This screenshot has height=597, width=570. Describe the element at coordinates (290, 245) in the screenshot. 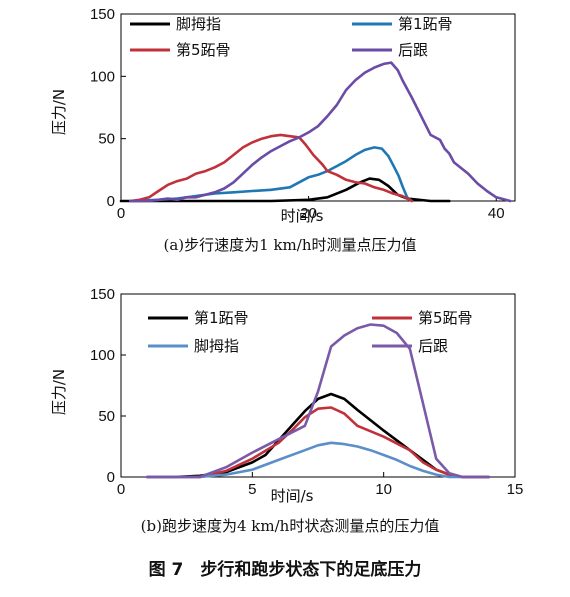

I see `chart-a-caption: (a)步行速度为1 km/h时测量点压力值` at that location.